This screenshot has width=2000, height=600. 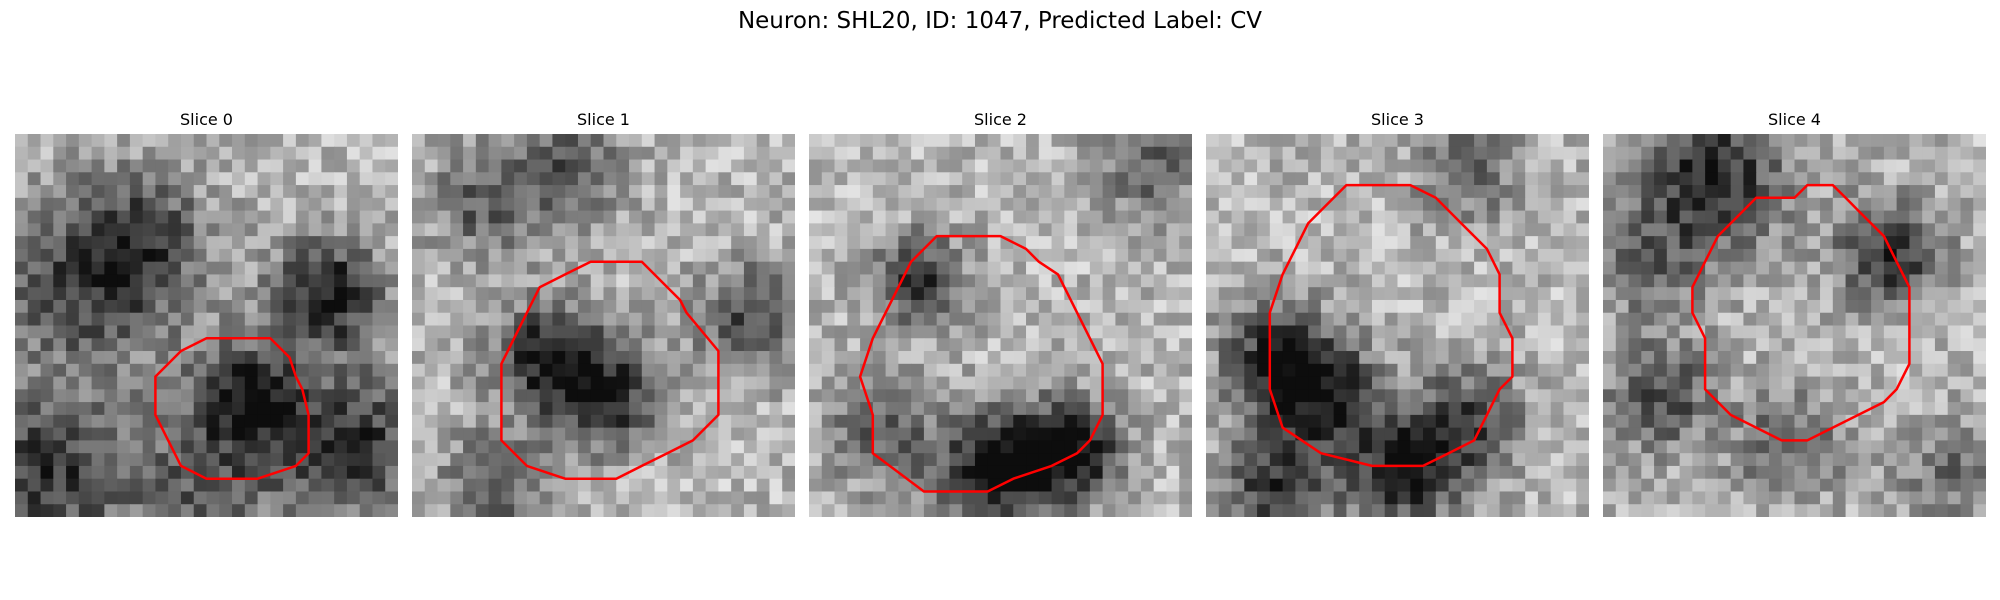 I want to click on slice-panel: Slice 4, so click(x=1794, y=313).